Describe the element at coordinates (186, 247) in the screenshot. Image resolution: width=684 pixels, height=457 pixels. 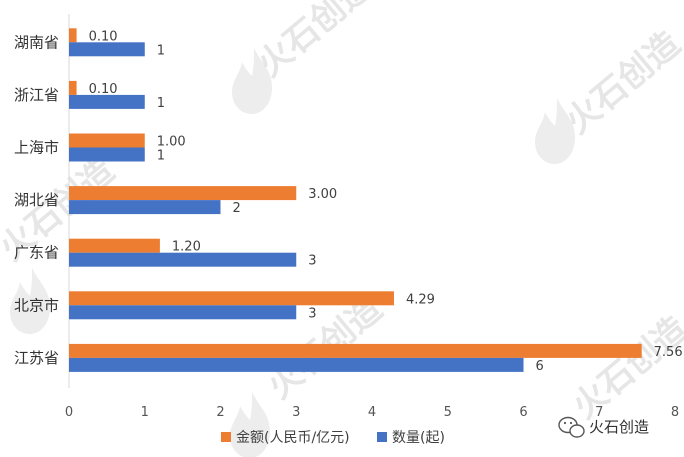
I see `data-label-amount: 1.20` at that location.